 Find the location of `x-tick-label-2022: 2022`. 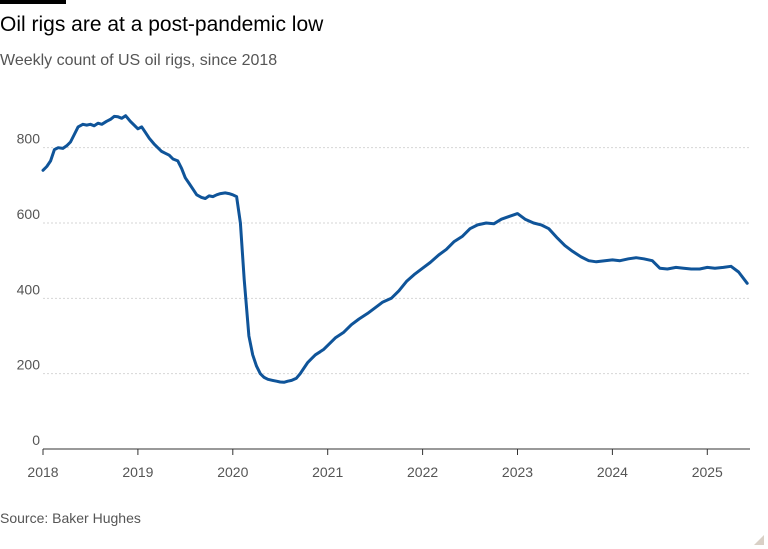

x-tick-label-2022: 2022 is located at coordinates (422, 472).